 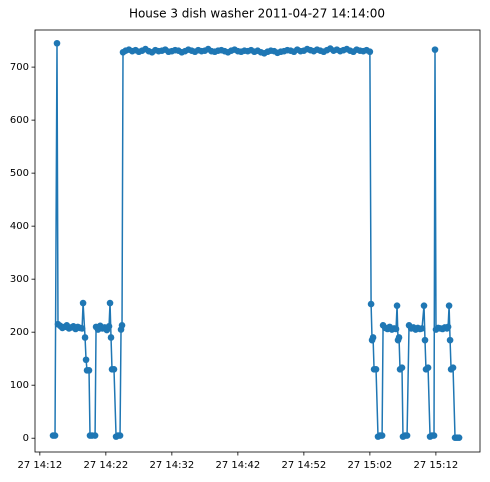 I want to click on y-tick-label: 0, so click(x=26, y=438).